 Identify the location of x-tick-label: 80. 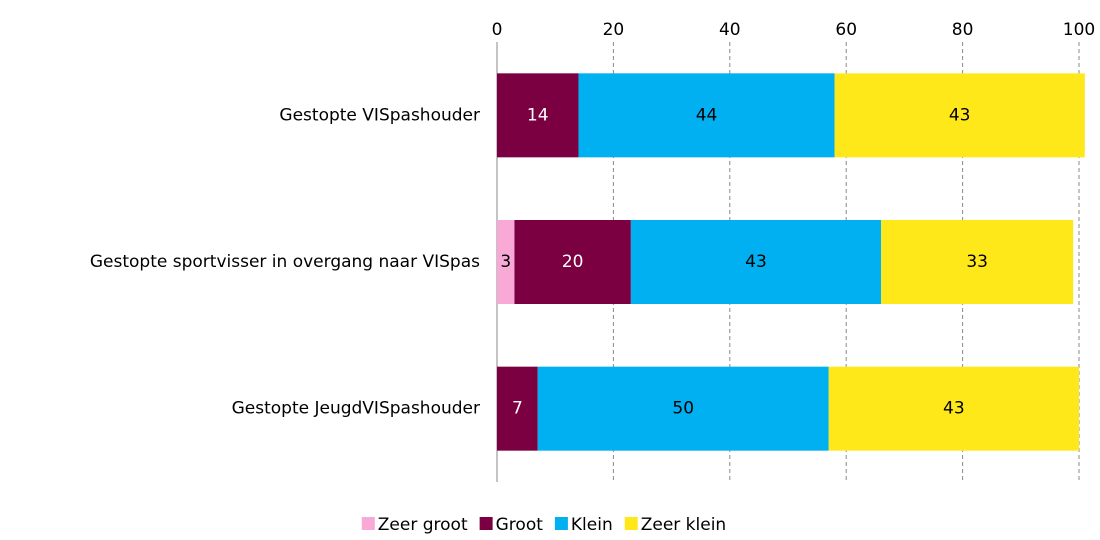
(963, 30).